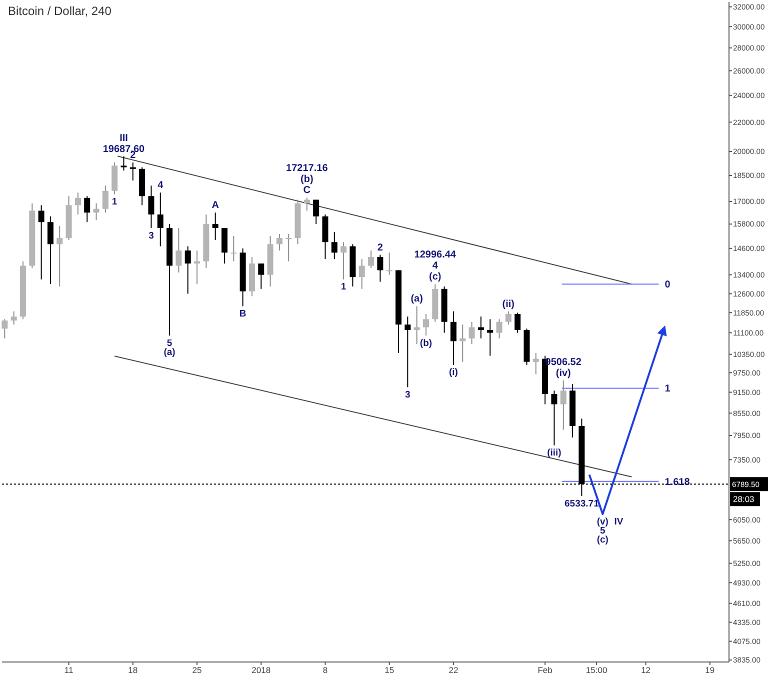 This screenshot has height=675, width=768. Describe the element at coordinates (602, 522) in the screenshot. I see `annotation: (v)` at that location.